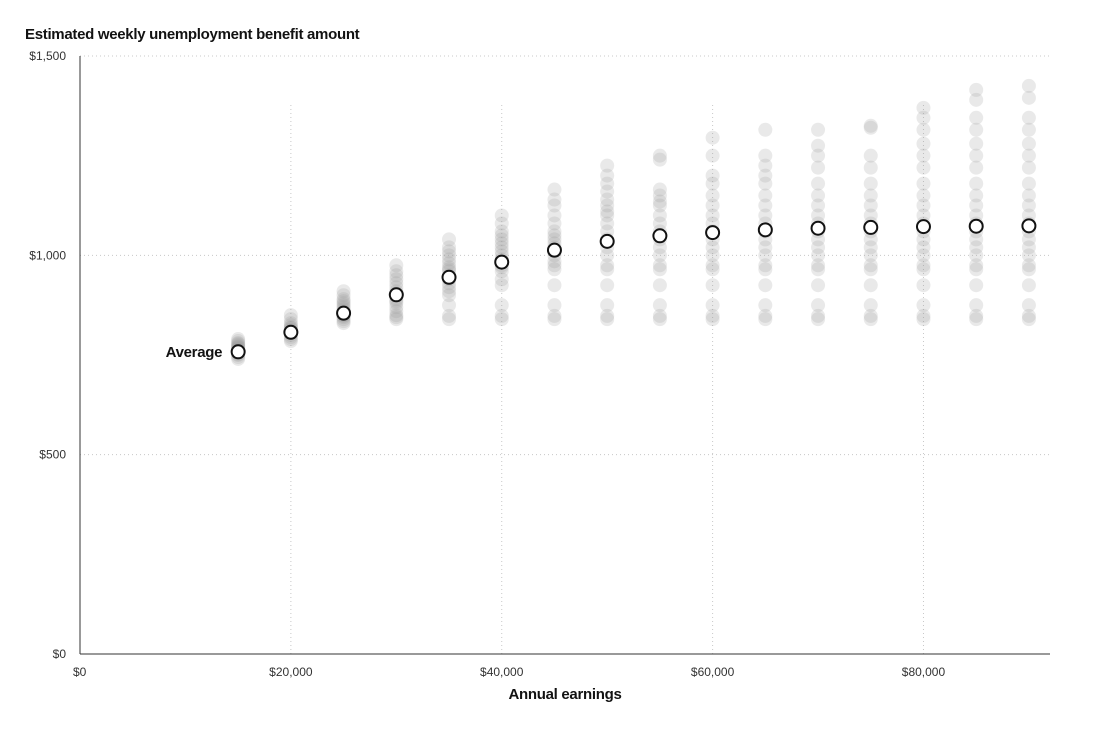 This screenshot has width=1101, height=729. What do you see at coordinates (633, 289) in the screenshot?
I see `average-dots` at bounding box center [633, 289].